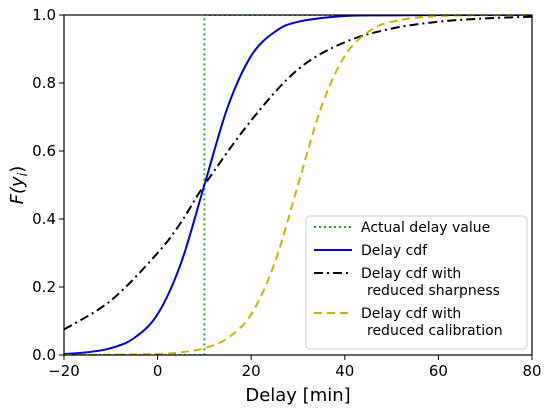 This screenshot has width=550, height=410. What do you see at coordinates (44, 287) in the screenshot?
I see `y-tick-label: 0.2` at bounding box center [44, 287].